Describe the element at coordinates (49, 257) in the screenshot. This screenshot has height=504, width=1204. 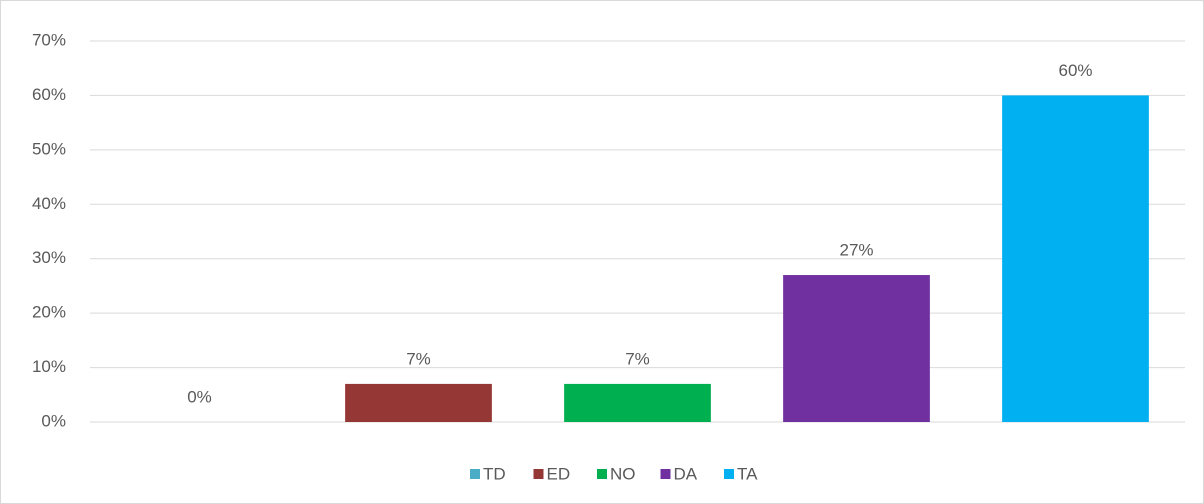
I see `y-tick-label: 30%` at that location.